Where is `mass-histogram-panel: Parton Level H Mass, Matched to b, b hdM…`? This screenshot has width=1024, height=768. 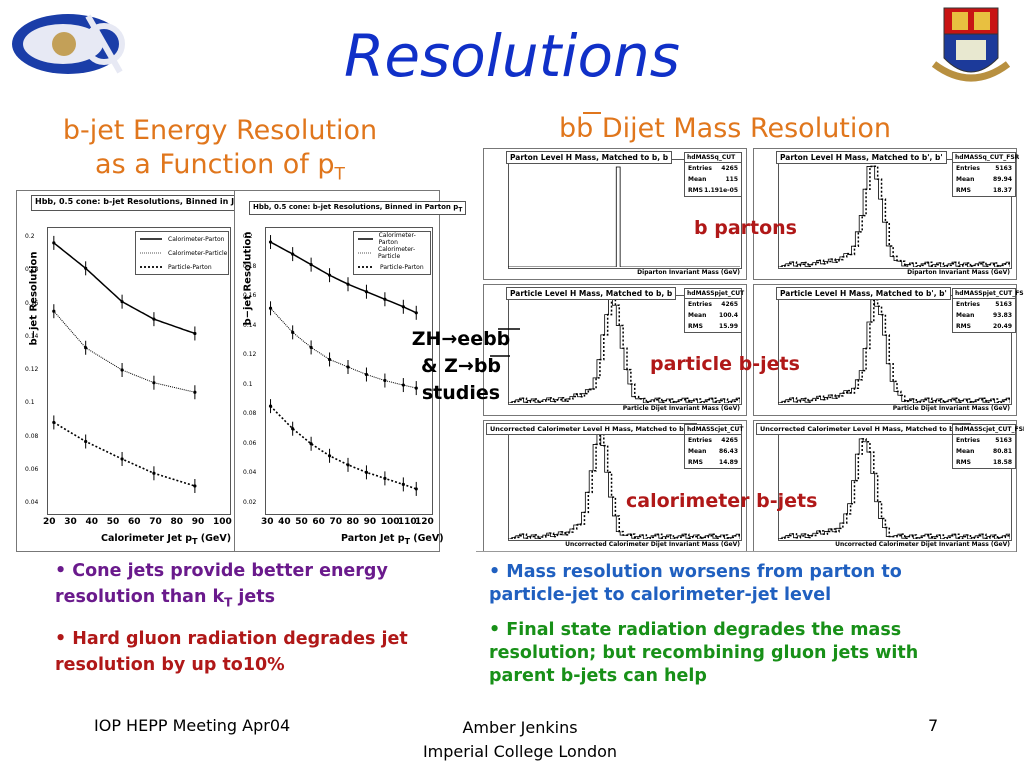
mass-histogram-panel: Parton Level H Mass, Matched to b, b hdM… is located at coordinates (615, 214).